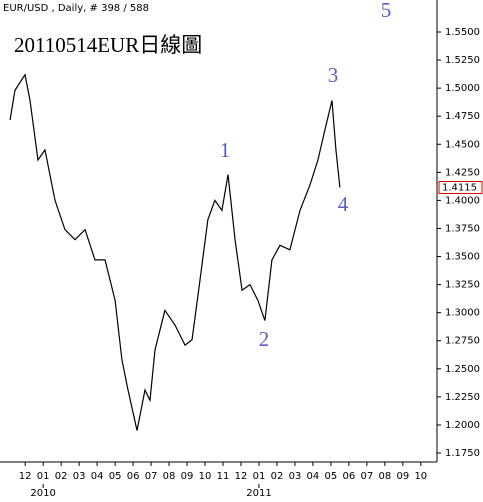  I want to click on chart-title: 20110514EUR日線圖, so click(108, 45).